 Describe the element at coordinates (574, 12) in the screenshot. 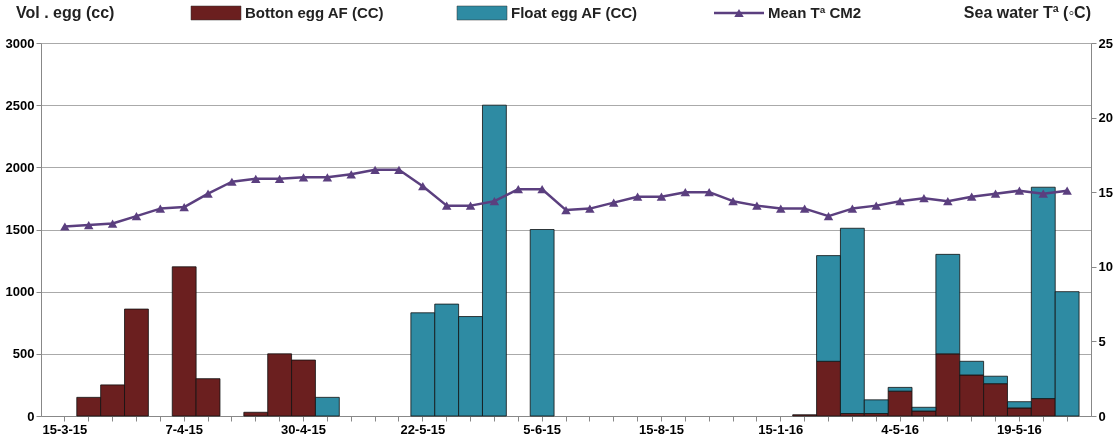

I see `legend-label: Float egg AF (CC)` at that location.